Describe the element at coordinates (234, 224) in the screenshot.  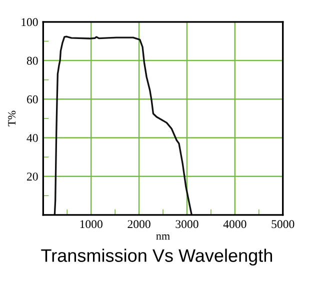
I see `x-tick-label: 4000` at that location.